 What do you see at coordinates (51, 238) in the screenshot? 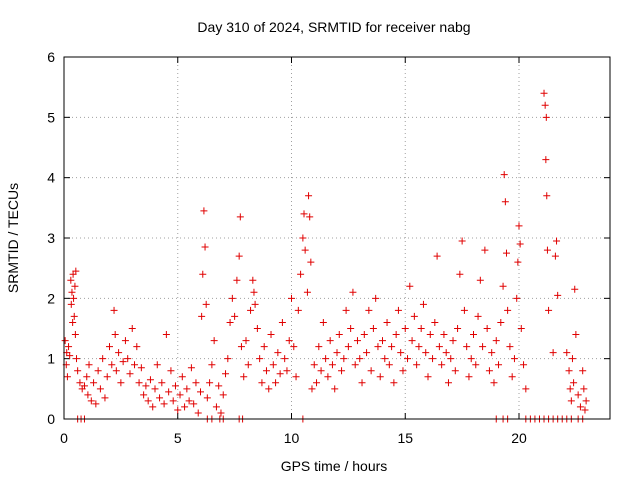
I see `y-tick-label: 3` at bounding box center [51, 238].